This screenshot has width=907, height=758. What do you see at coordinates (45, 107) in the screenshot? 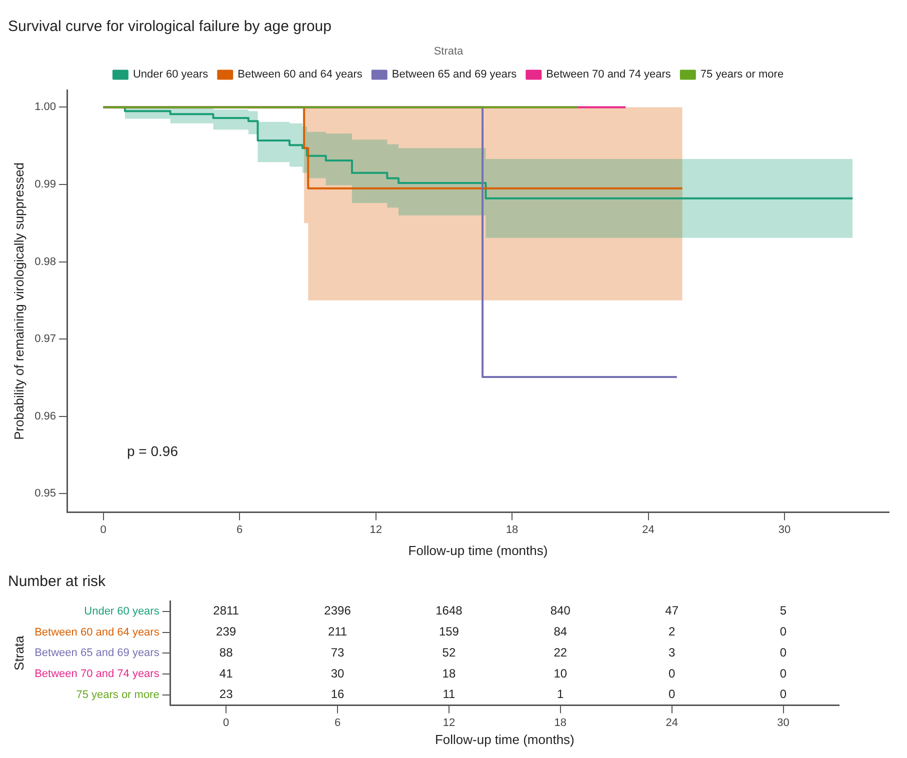
I see `y-tick-label: 1.00` at bounding box center [45, 107].